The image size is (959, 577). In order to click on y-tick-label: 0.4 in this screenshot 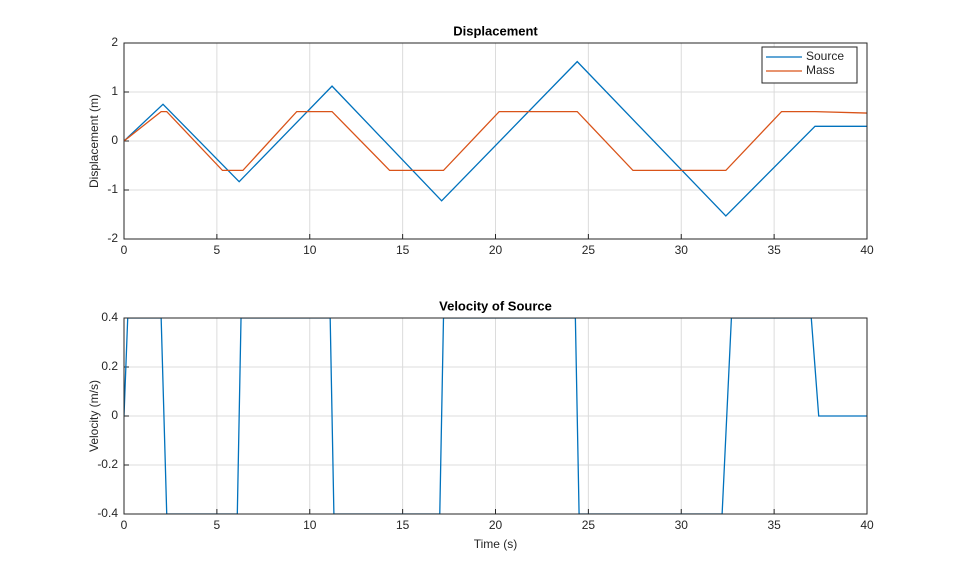, I will do `click(109, 317)`.